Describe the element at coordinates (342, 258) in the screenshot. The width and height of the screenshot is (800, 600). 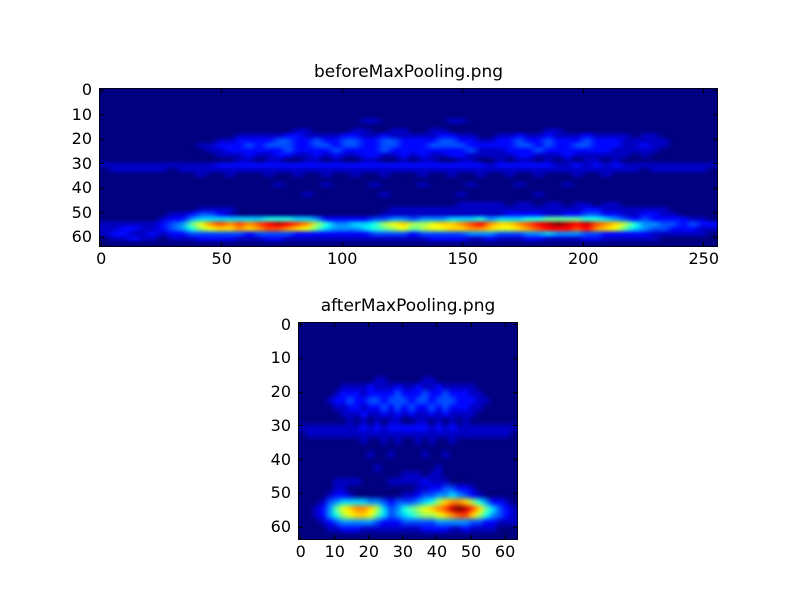
I see `x-tick-label: 100` at that location.